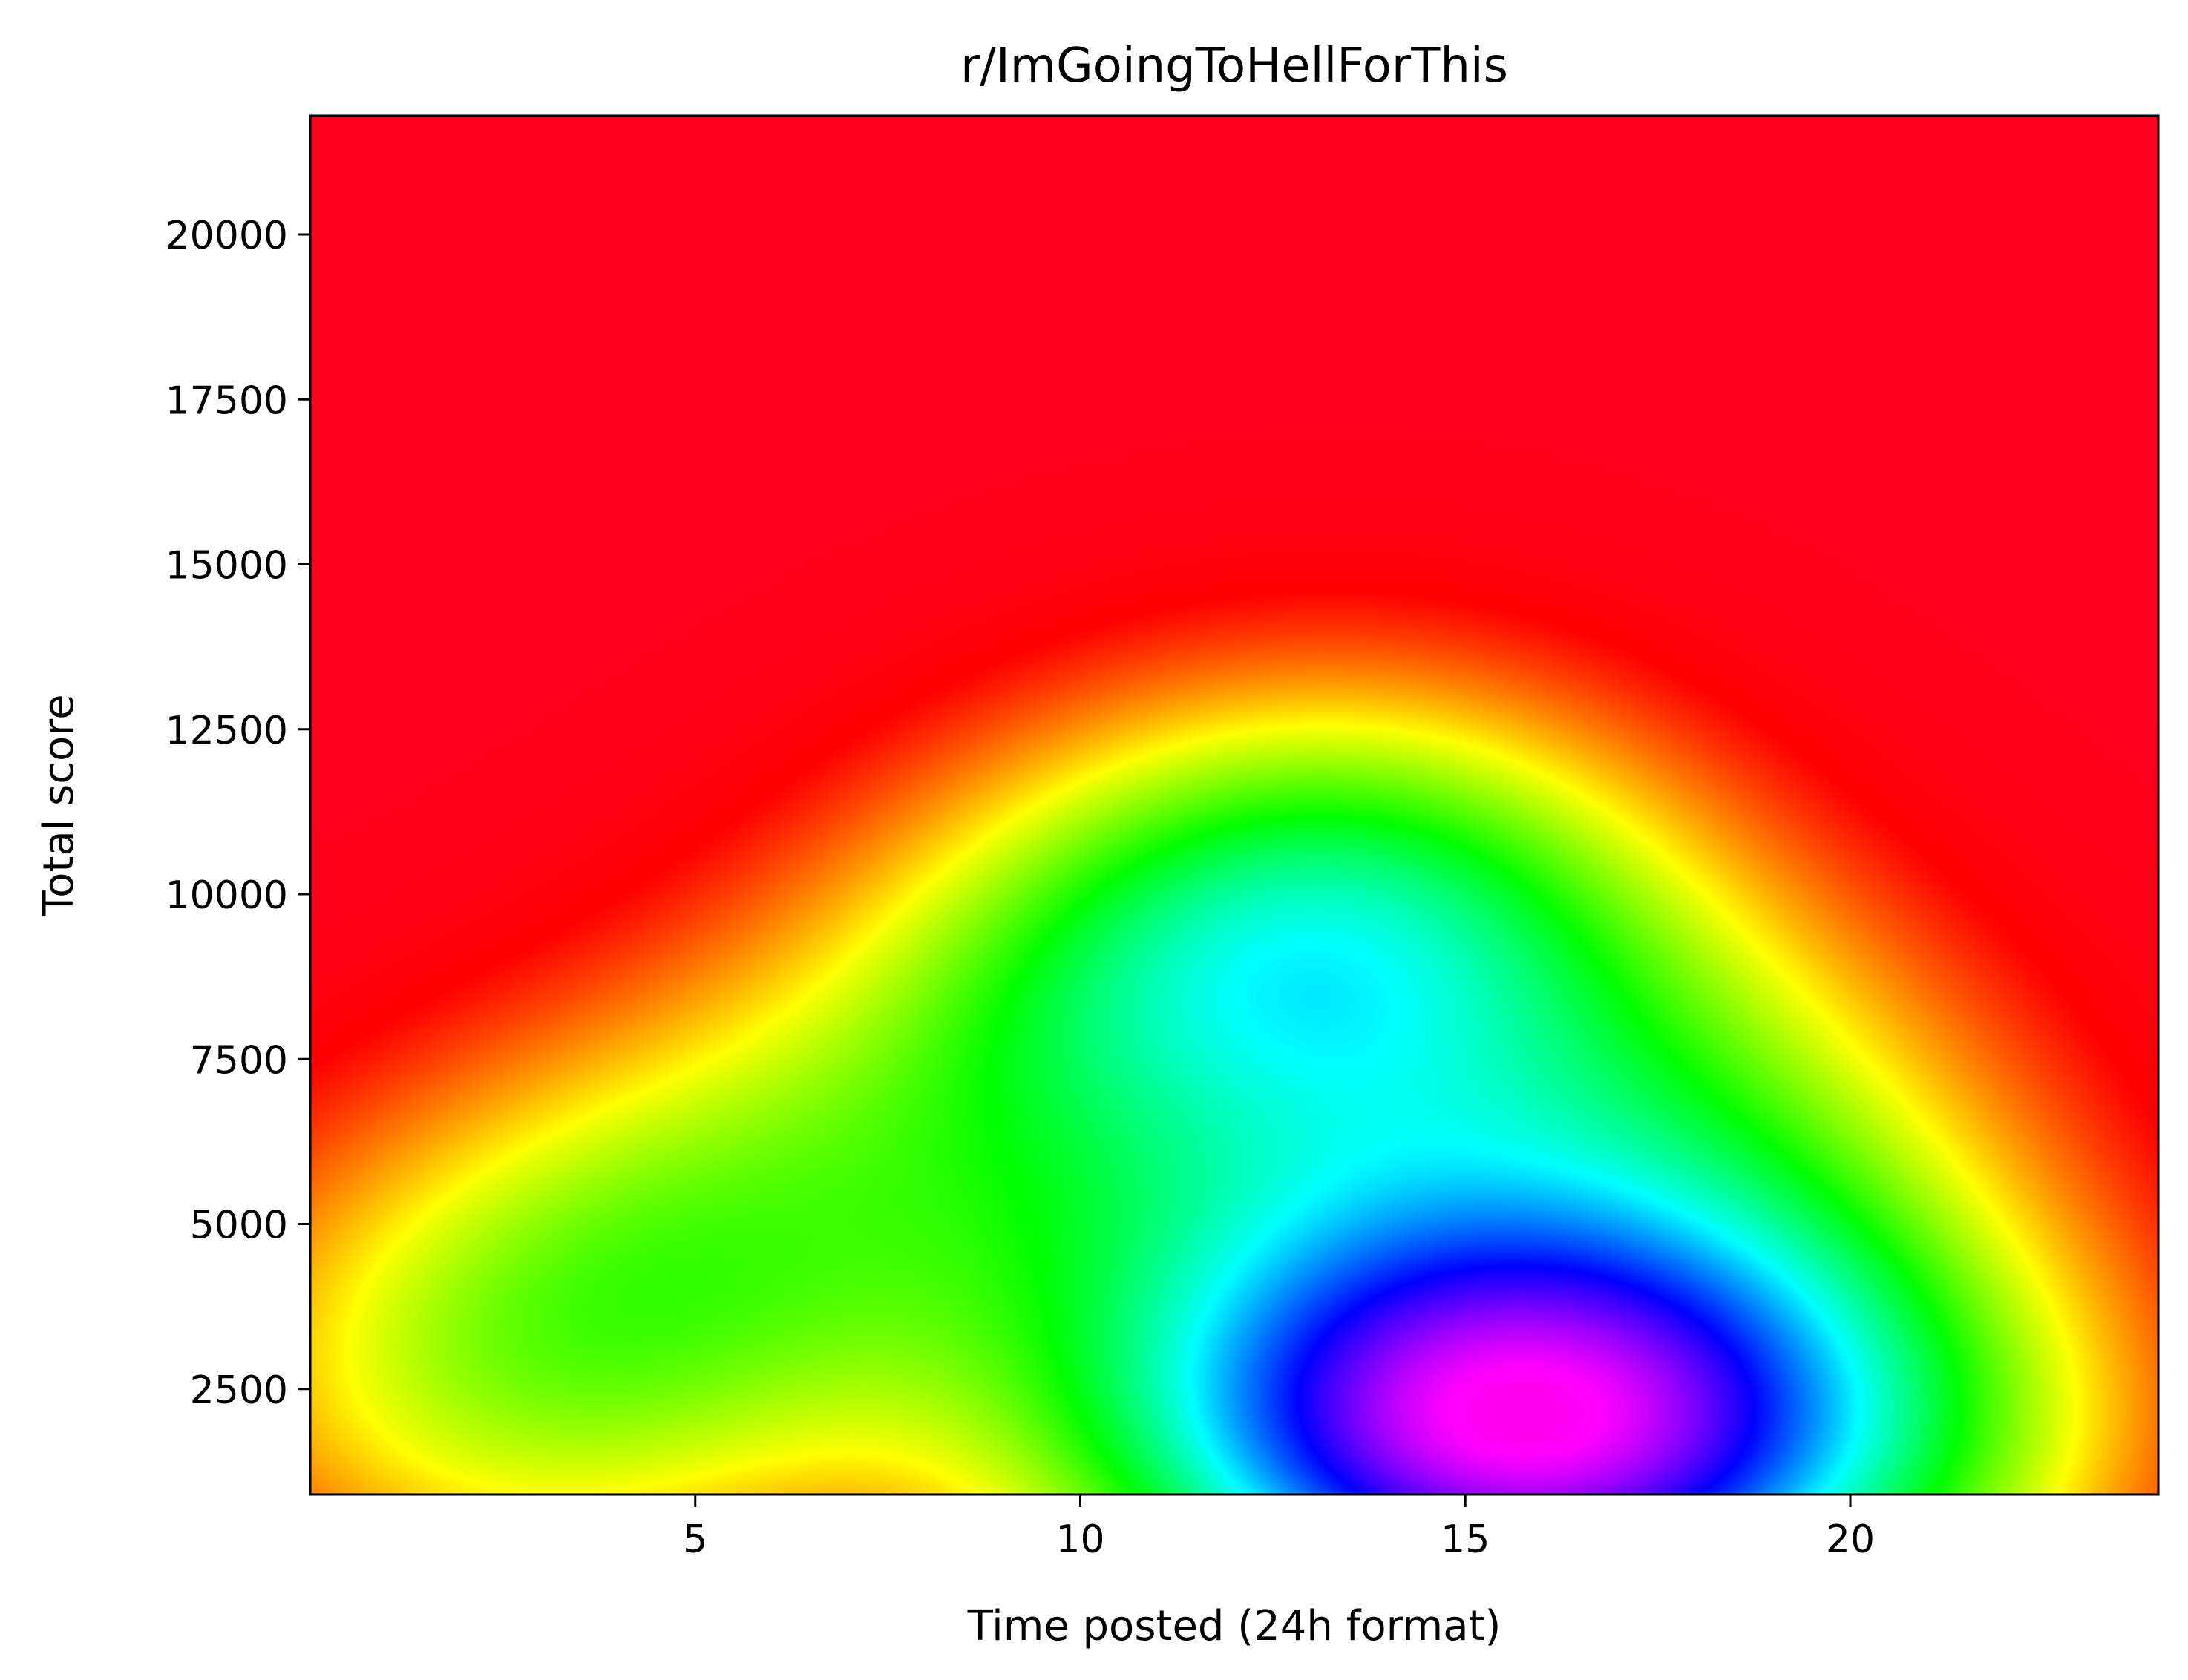  I want to click on y-tick-label: 2500, so click(239, 1391).